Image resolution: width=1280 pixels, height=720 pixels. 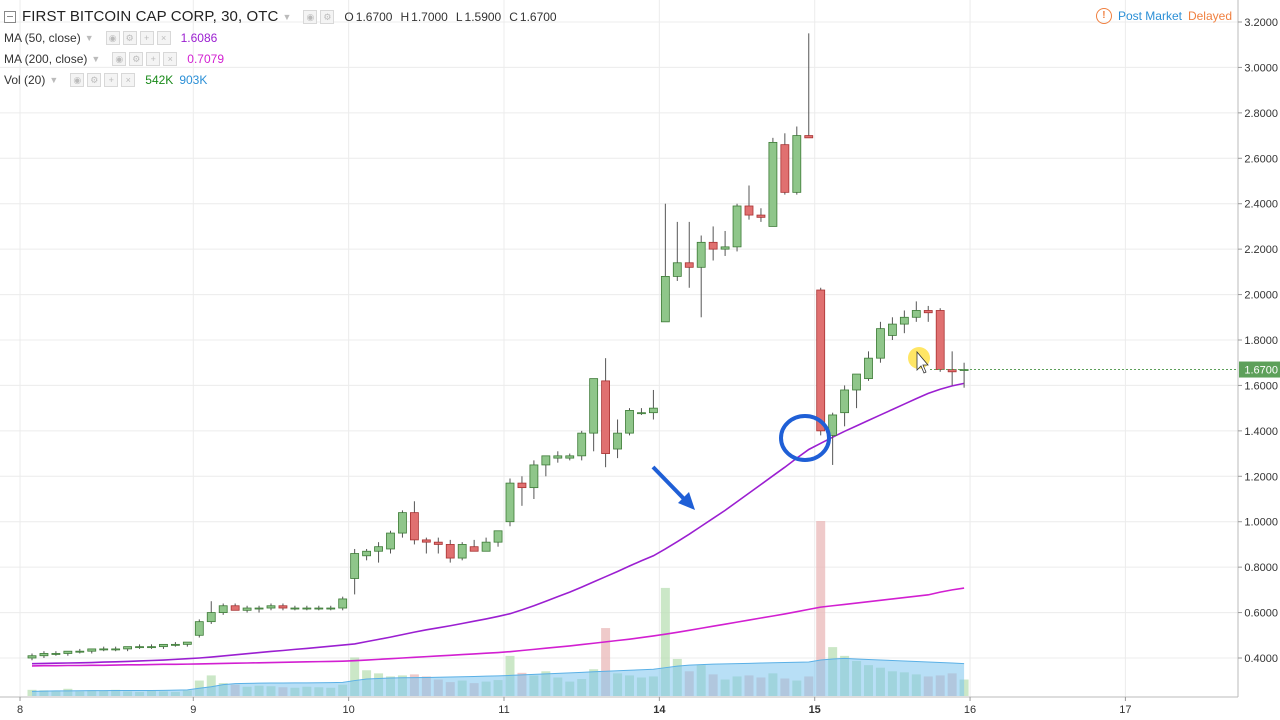 What do you see at coordinates (1103, 16) in the screenshot?
I see `info-icon: !` at bounding box center [1103, 16].